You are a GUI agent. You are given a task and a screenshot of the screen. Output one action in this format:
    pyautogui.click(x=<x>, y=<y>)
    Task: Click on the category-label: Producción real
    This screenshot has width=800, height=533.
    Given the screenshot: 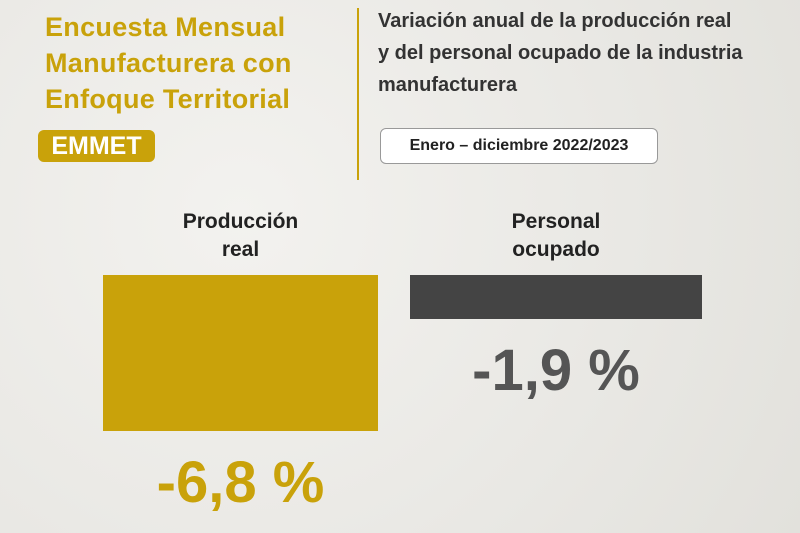 What is the action you would take?
    pyautogui.click(x=240, y=235)
    